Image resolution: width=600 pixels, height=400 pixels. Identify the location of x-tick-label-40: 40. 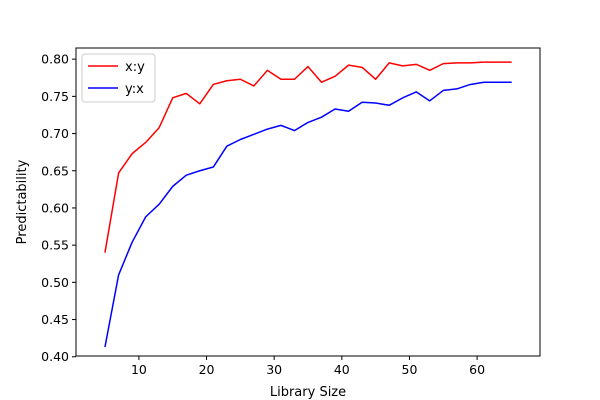
(342, 369).